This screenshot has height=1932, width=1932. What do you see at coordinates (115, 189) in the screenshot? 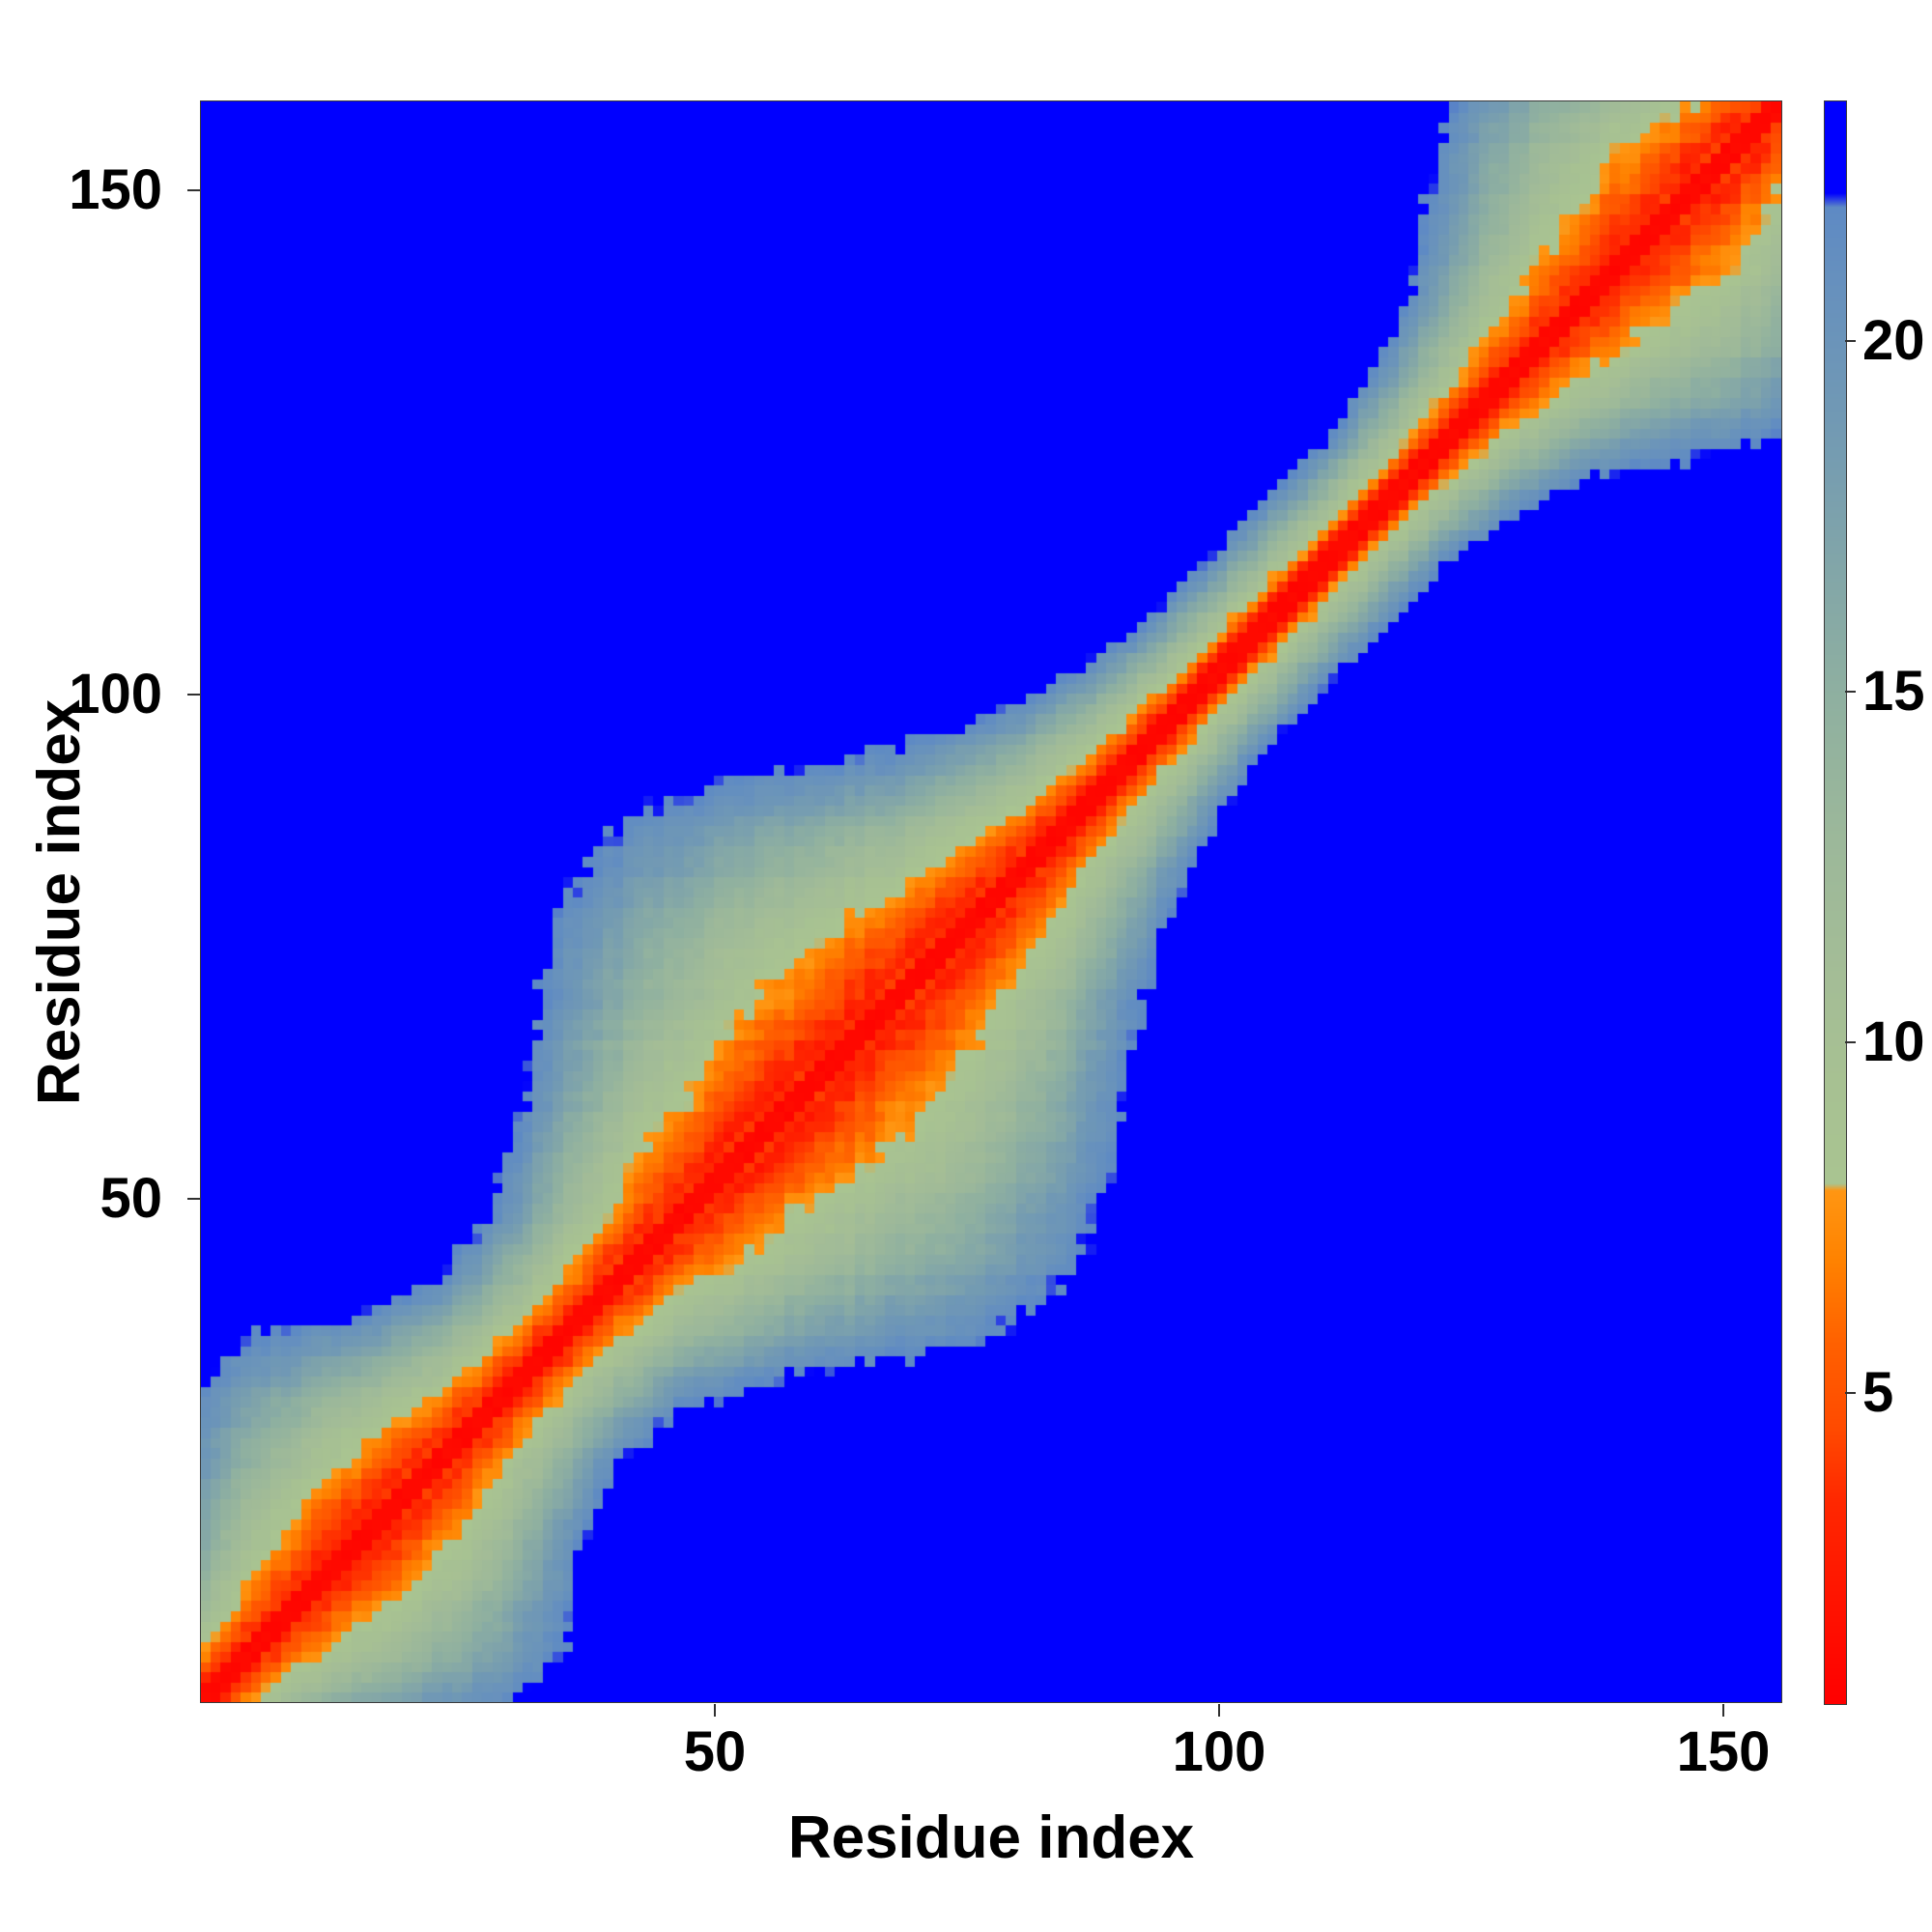
I see `y-tick-label-150: 150` at bounding box center [115, 189].